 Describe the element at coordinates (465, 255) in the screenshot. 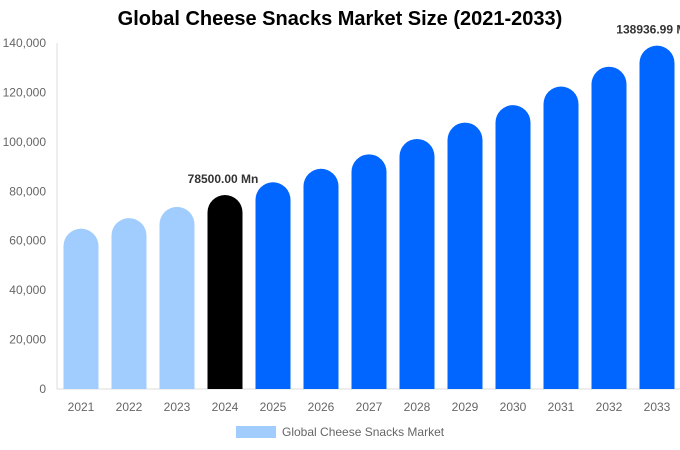

I see `bar-2029` at that location.